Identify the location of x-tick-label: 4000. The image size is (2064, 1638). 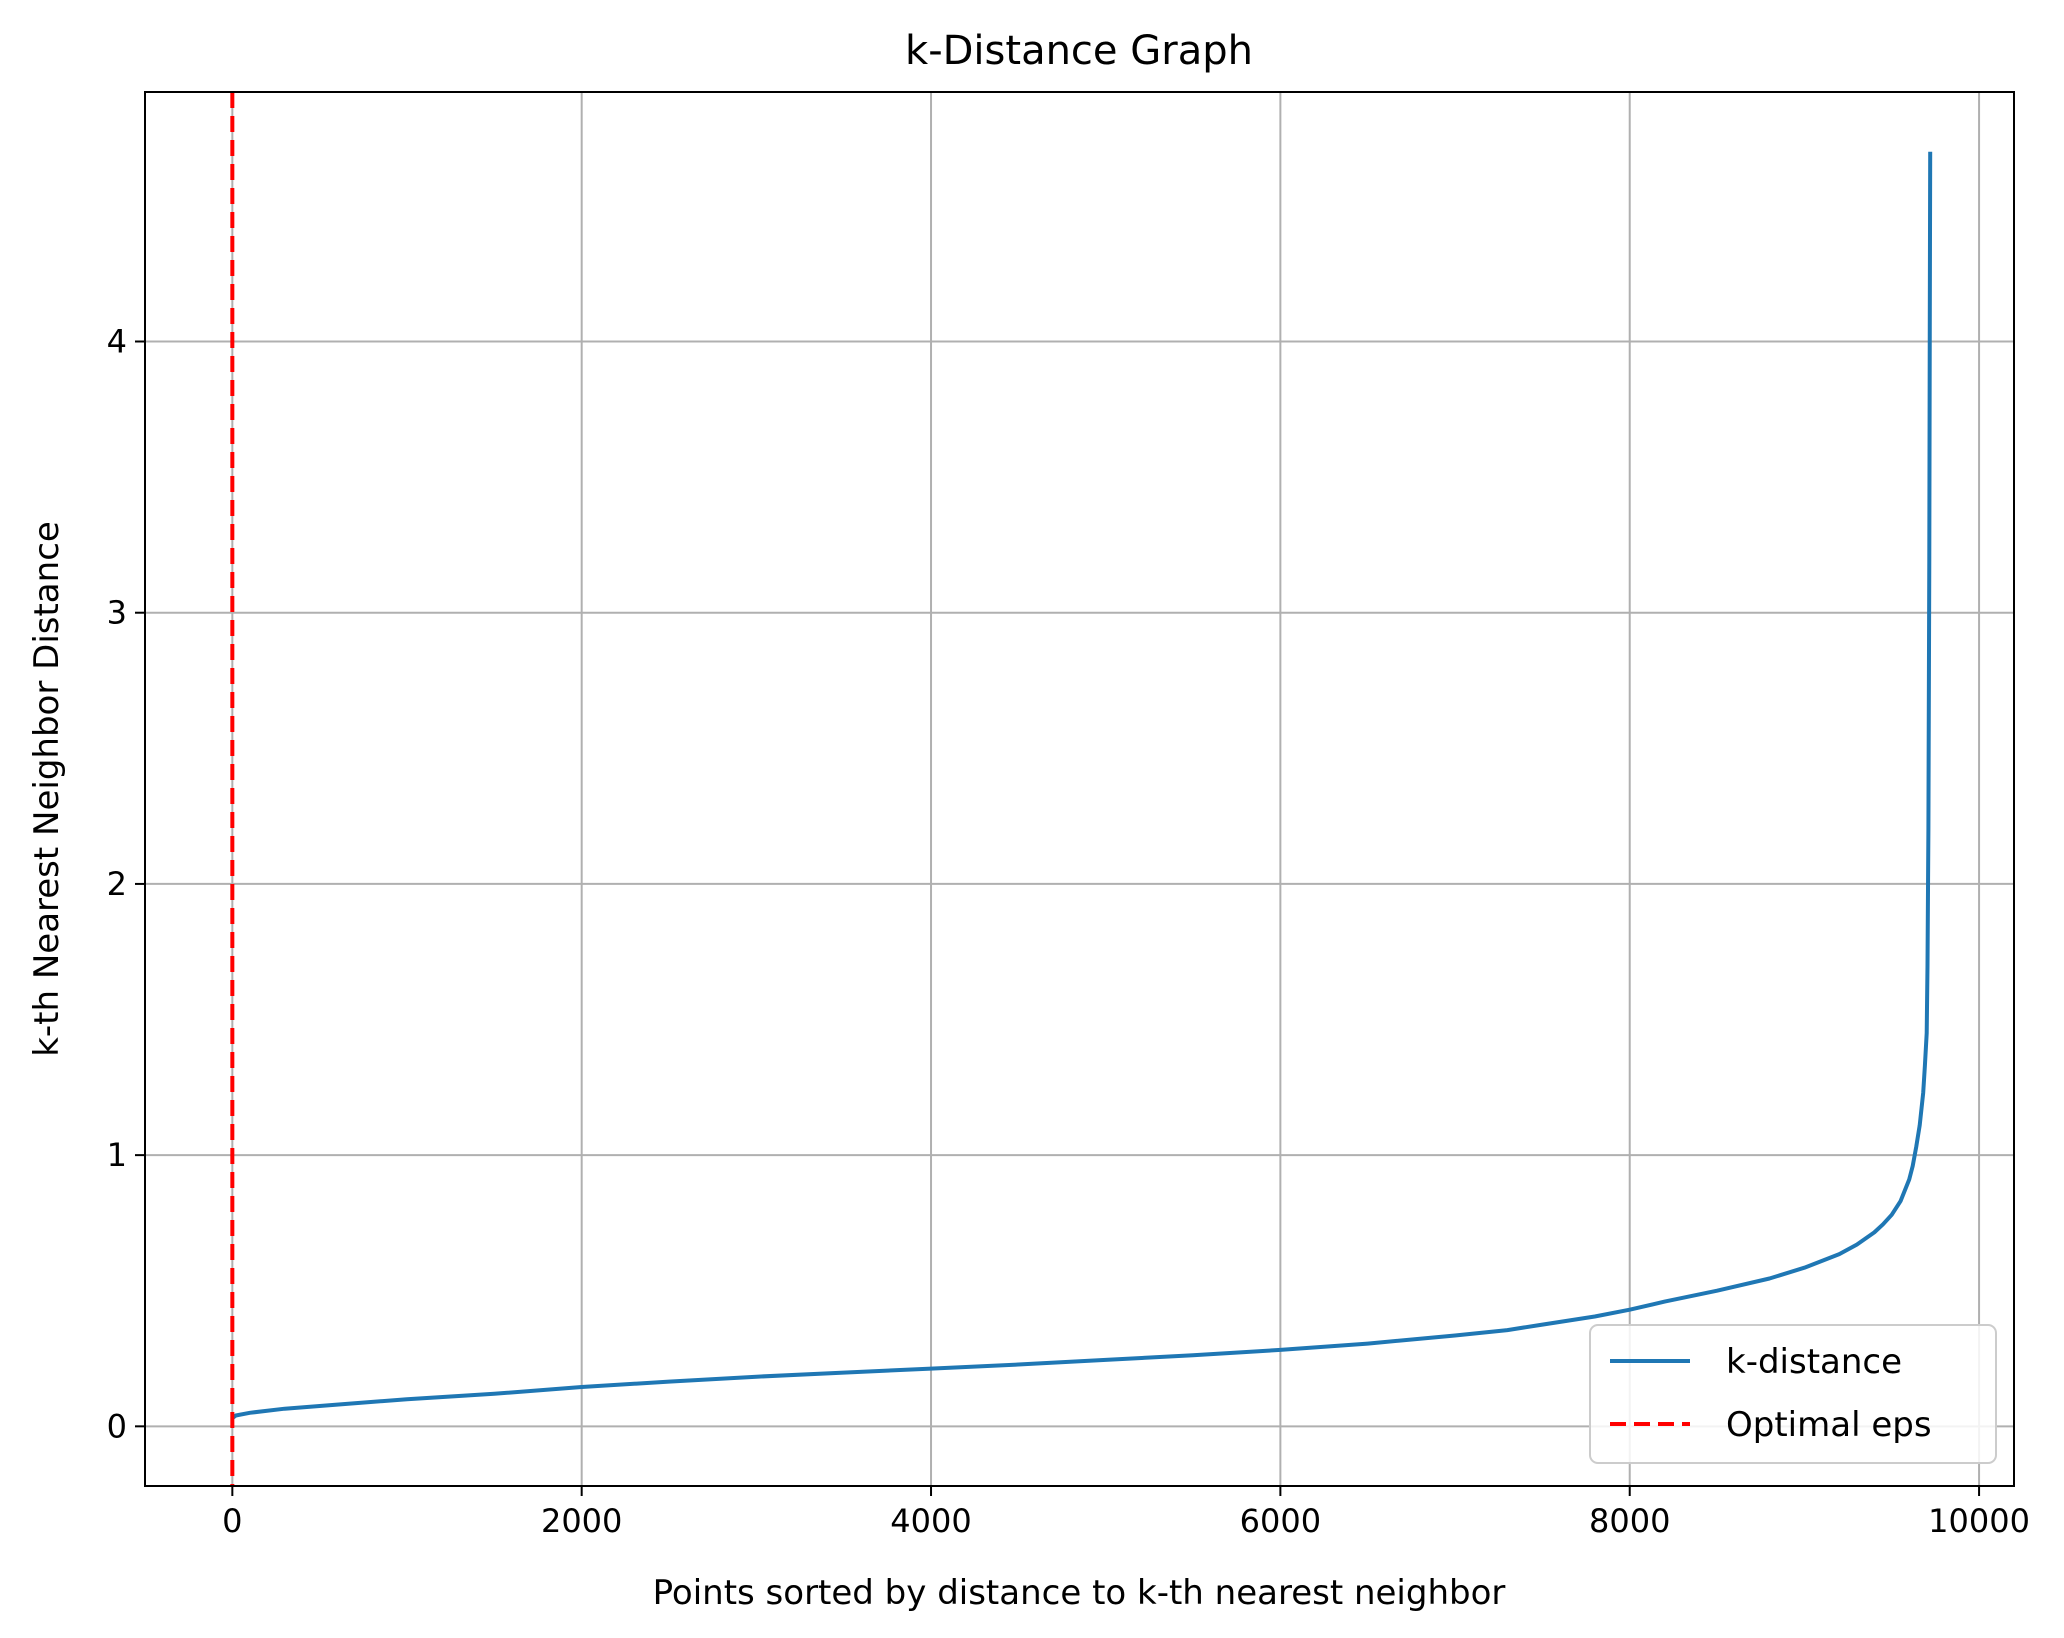
(930, 1521).